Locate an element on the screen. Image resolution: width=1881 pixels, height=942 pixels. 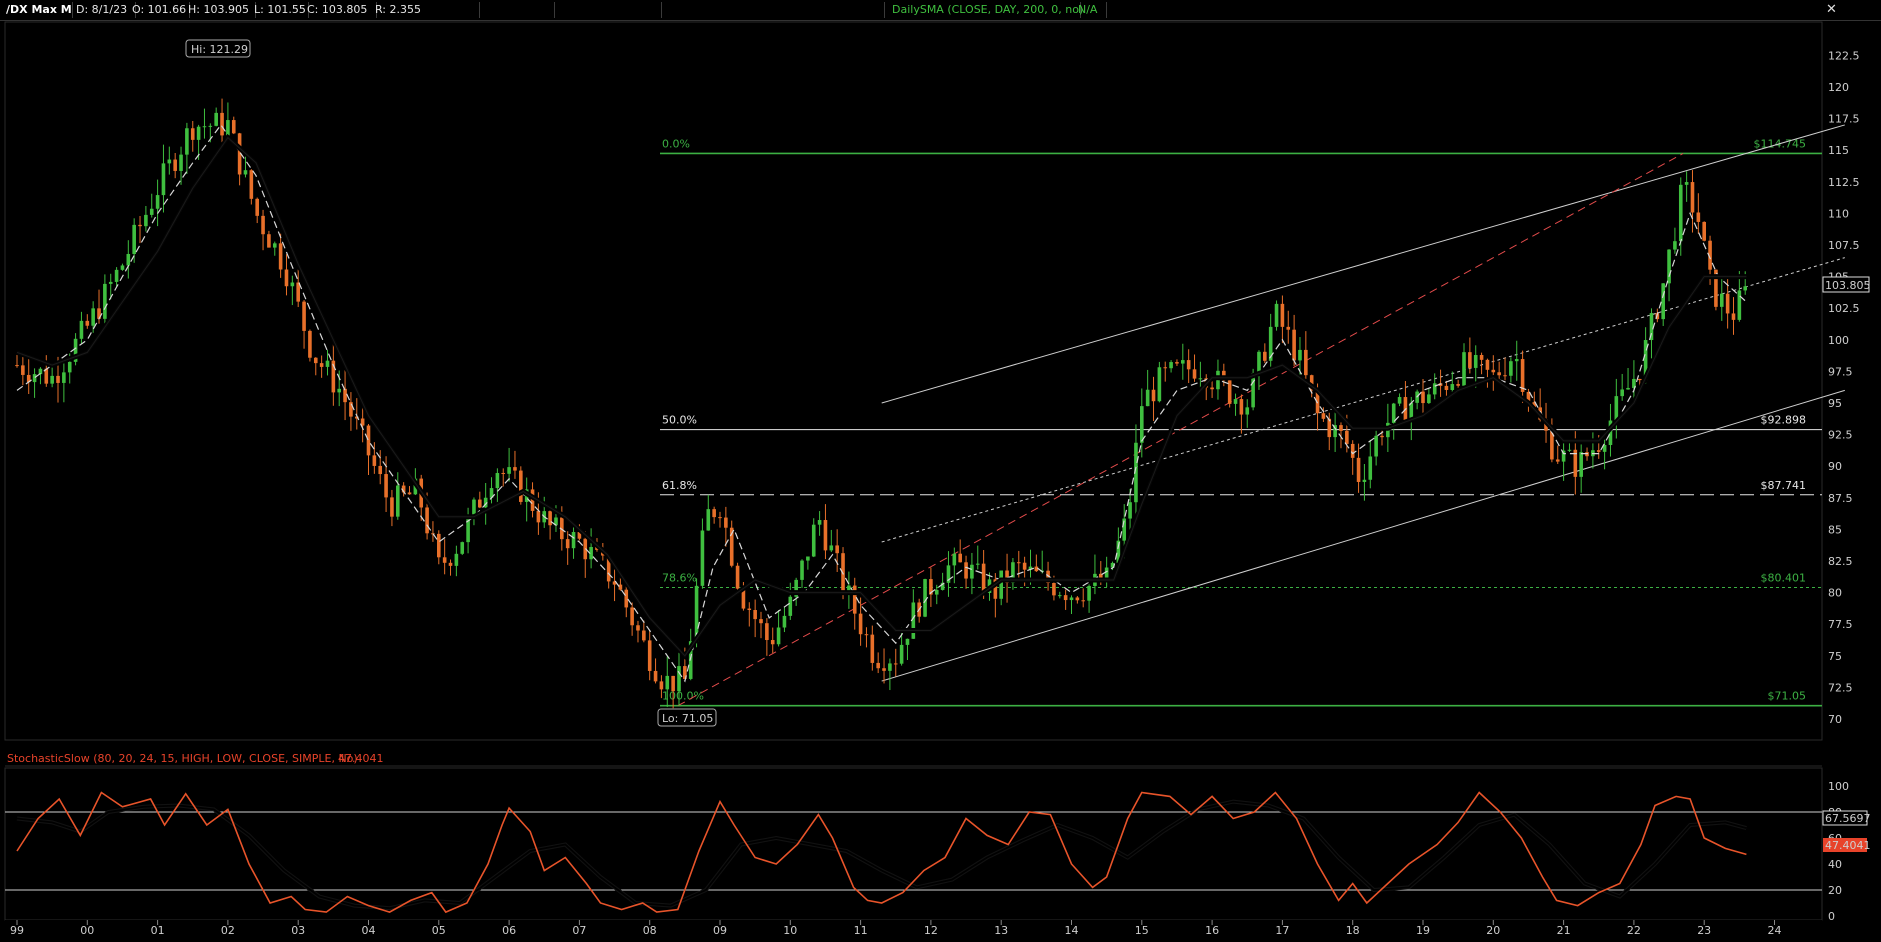
stoch-k-badge: 47.4041 is located at coordinates (1847, 845).